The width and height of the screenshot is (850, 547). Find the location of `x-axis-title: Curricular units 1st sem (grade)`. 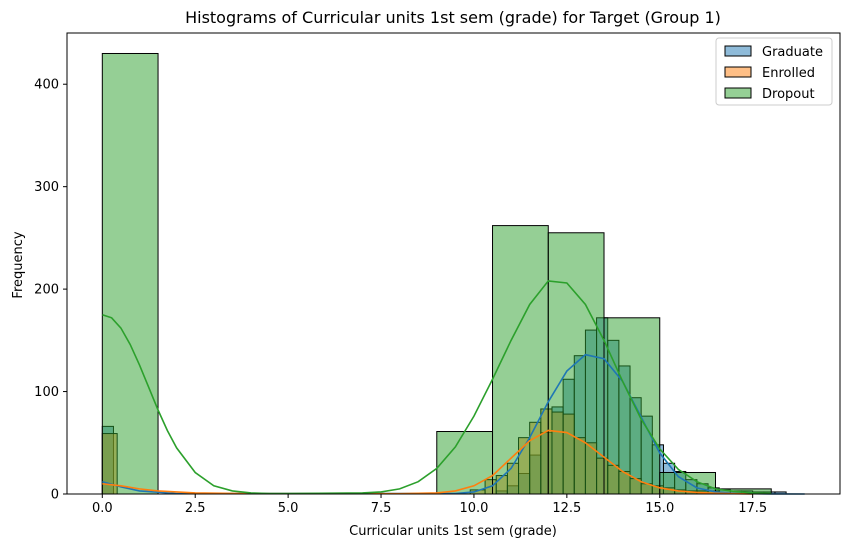

x-axis-title: Curricular units 1st sem (grade) is located at coordinates (453, 531).